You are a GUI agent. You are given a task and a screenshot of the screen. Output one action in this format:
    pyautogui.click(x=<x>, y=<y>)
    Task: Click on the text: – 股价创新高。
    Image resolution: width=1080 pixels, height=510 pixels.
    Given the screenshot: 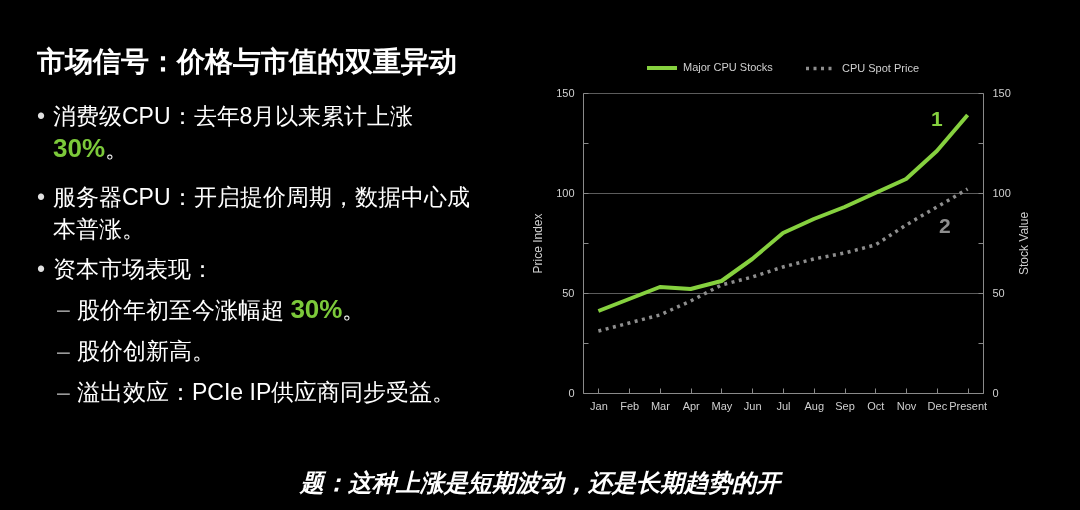 What is the action you would take?
    pyautogui.click(x=136, y=351)
    